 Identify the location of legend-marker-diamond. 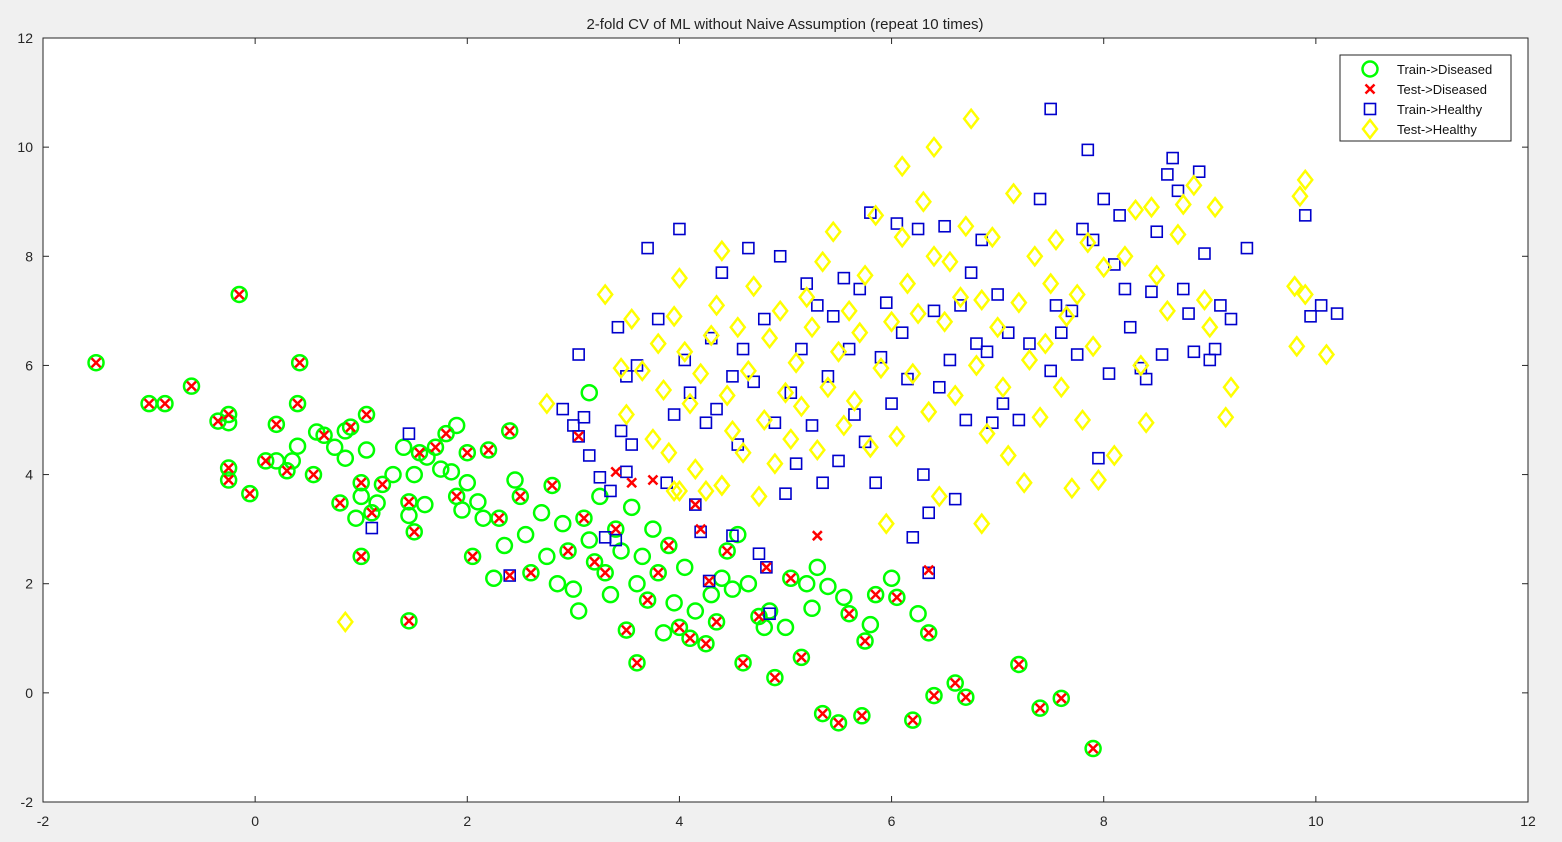
(1370, 129).